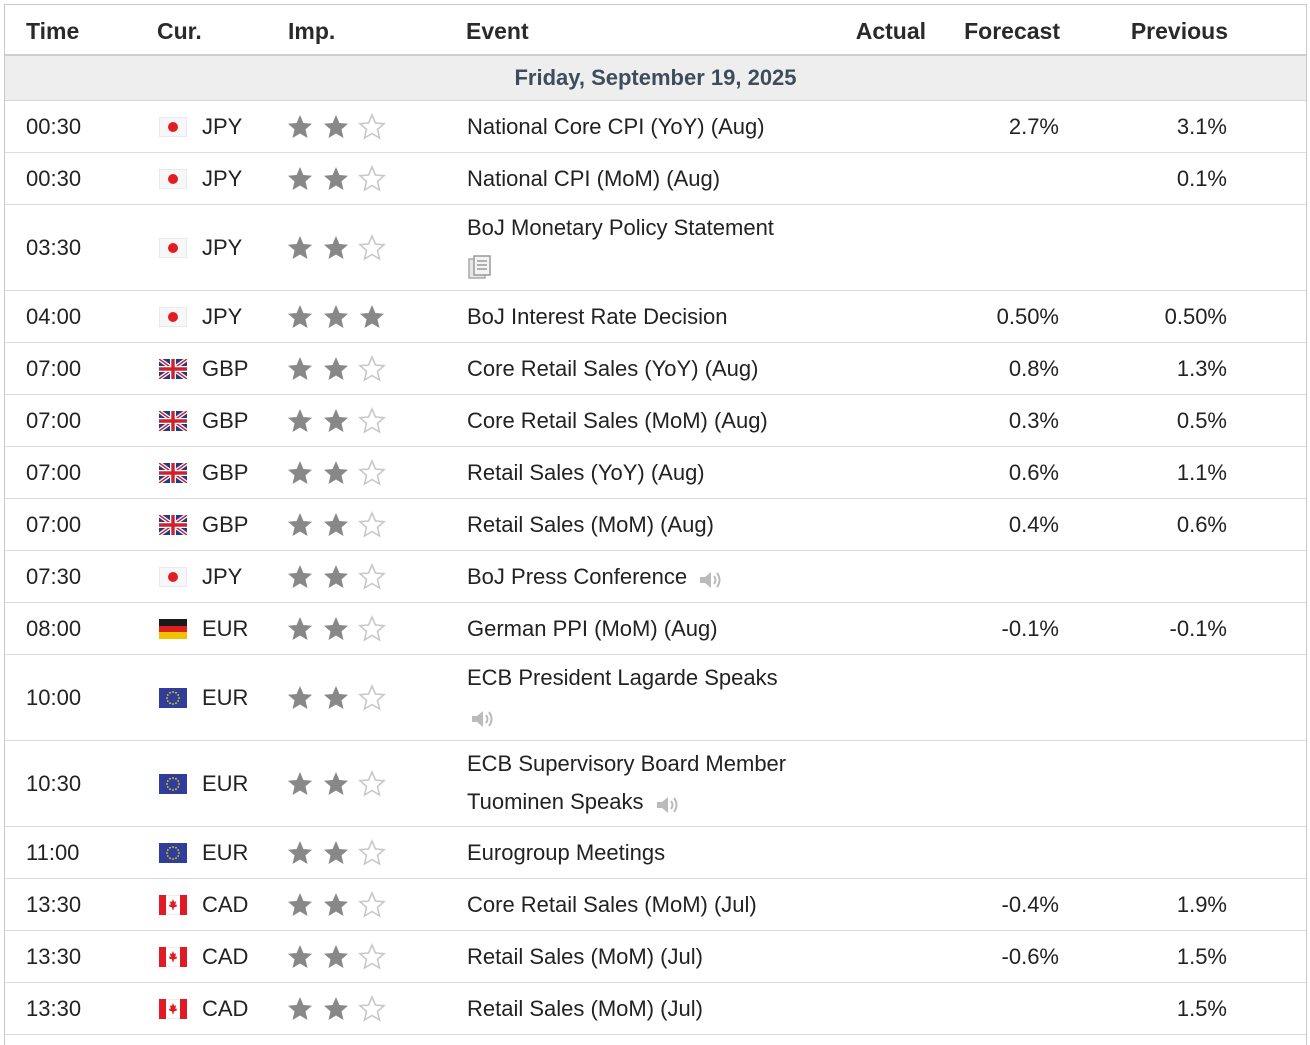 The height and width of the screenshot is (1045, 1310). What do you see at coordinates (53, 31) in the screenshot?
I see `header-time: Time` at bounding box center [53, 31].